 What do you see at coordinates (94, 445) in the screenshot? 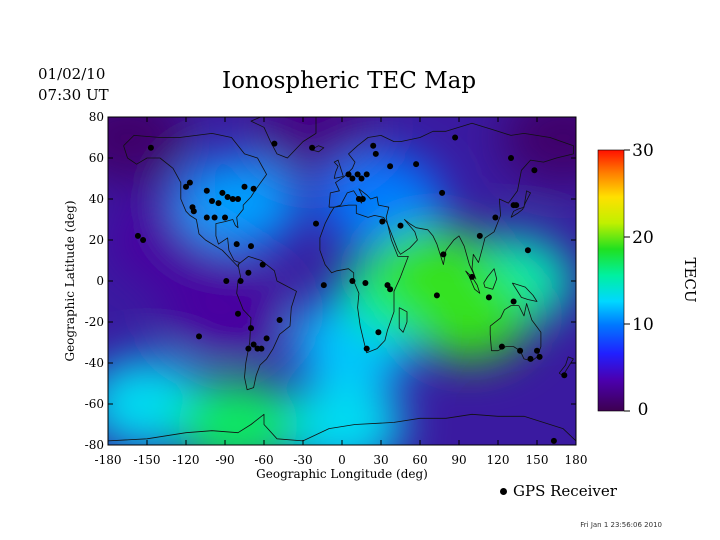
I see `y-tick-label: -80` at bounding box center [94, 445].